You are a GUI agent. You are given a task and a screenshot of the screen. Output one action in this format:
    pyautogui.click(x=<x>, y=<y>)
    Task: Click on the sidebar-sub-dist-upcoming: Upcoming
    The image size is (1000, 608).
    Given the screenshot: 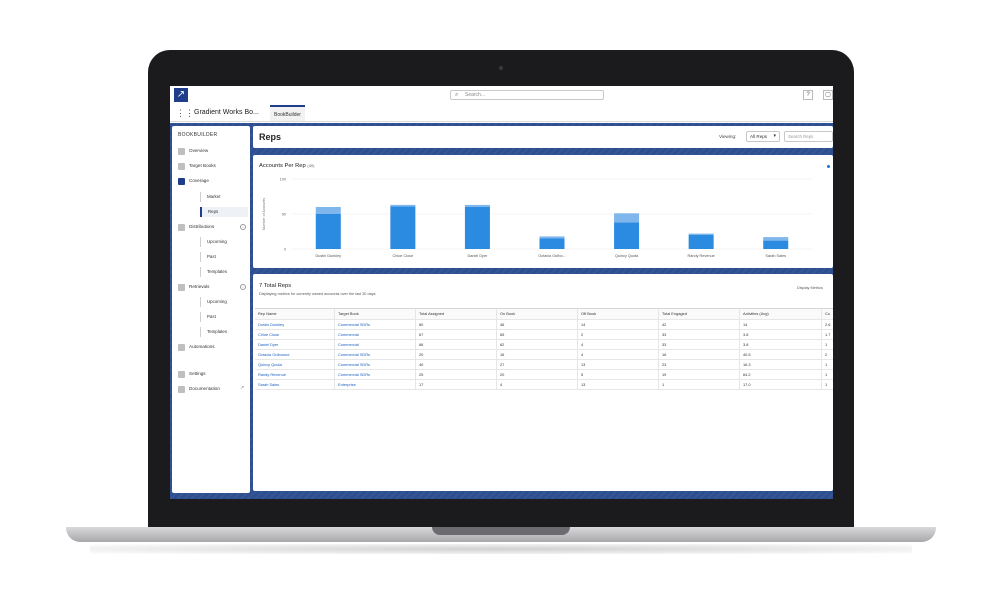 What is the action you would take?
    pyautogui.click(x=224, y=242)
    